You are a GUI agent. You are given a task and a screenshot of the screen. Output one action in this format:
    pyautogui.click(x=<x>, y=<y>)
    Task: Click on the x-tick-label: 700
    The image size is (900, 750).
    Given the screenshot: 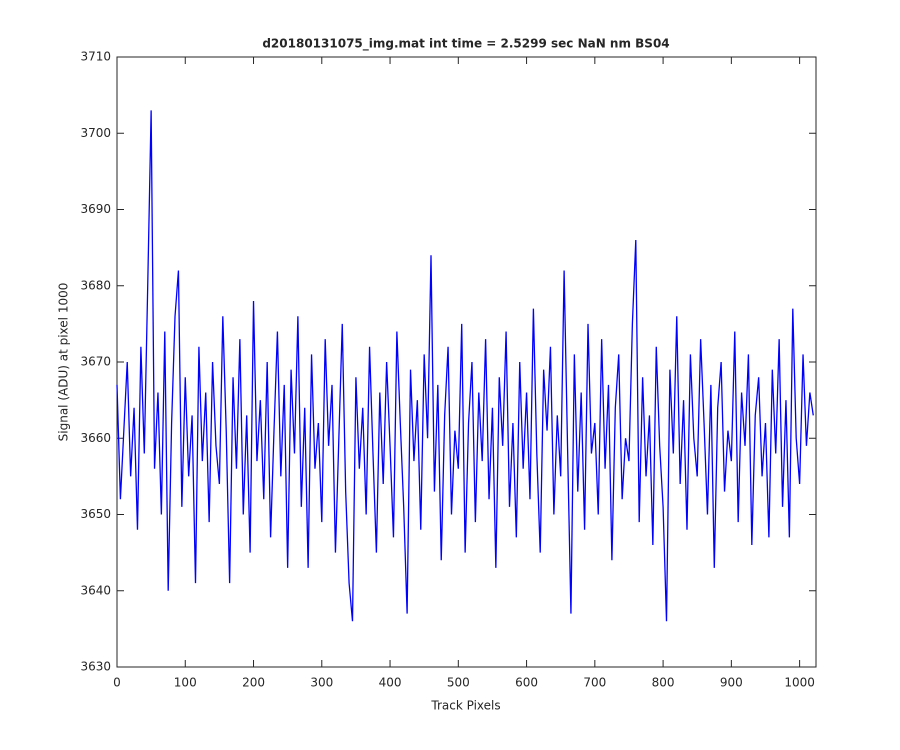 What is the action you would take?
    pyautogui.click(x=594, y=683)
    